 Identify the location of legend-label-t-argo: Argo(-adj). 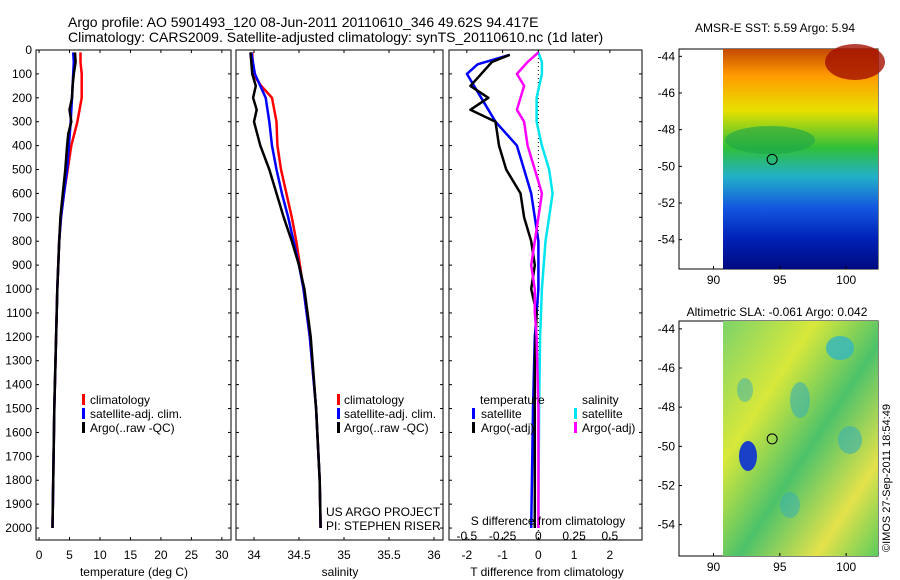
(507, 428).